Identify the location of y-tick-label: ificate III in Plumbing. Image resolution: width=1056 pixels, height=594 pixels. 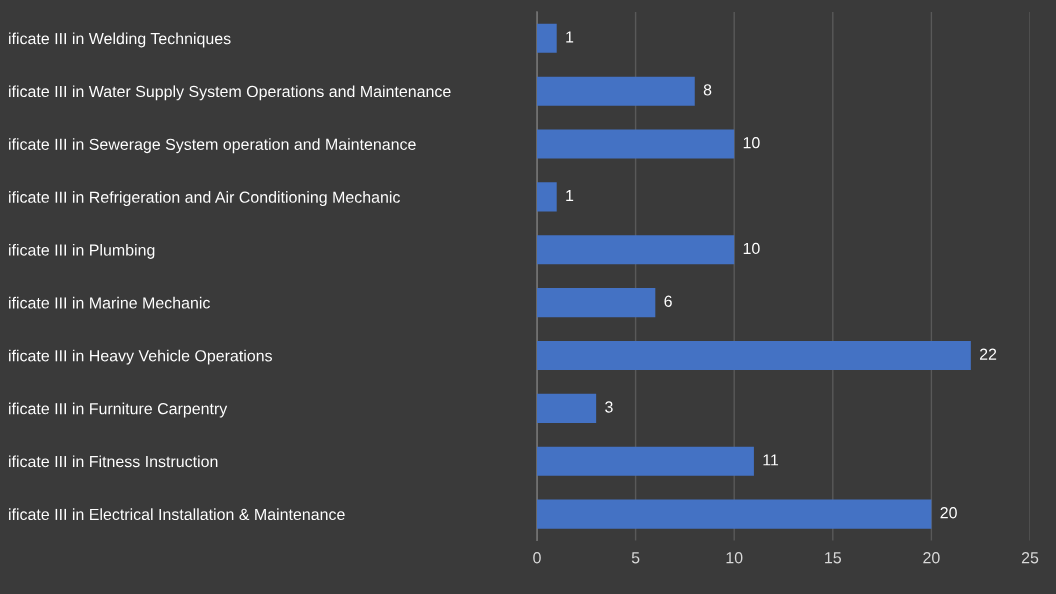
(82, 251).